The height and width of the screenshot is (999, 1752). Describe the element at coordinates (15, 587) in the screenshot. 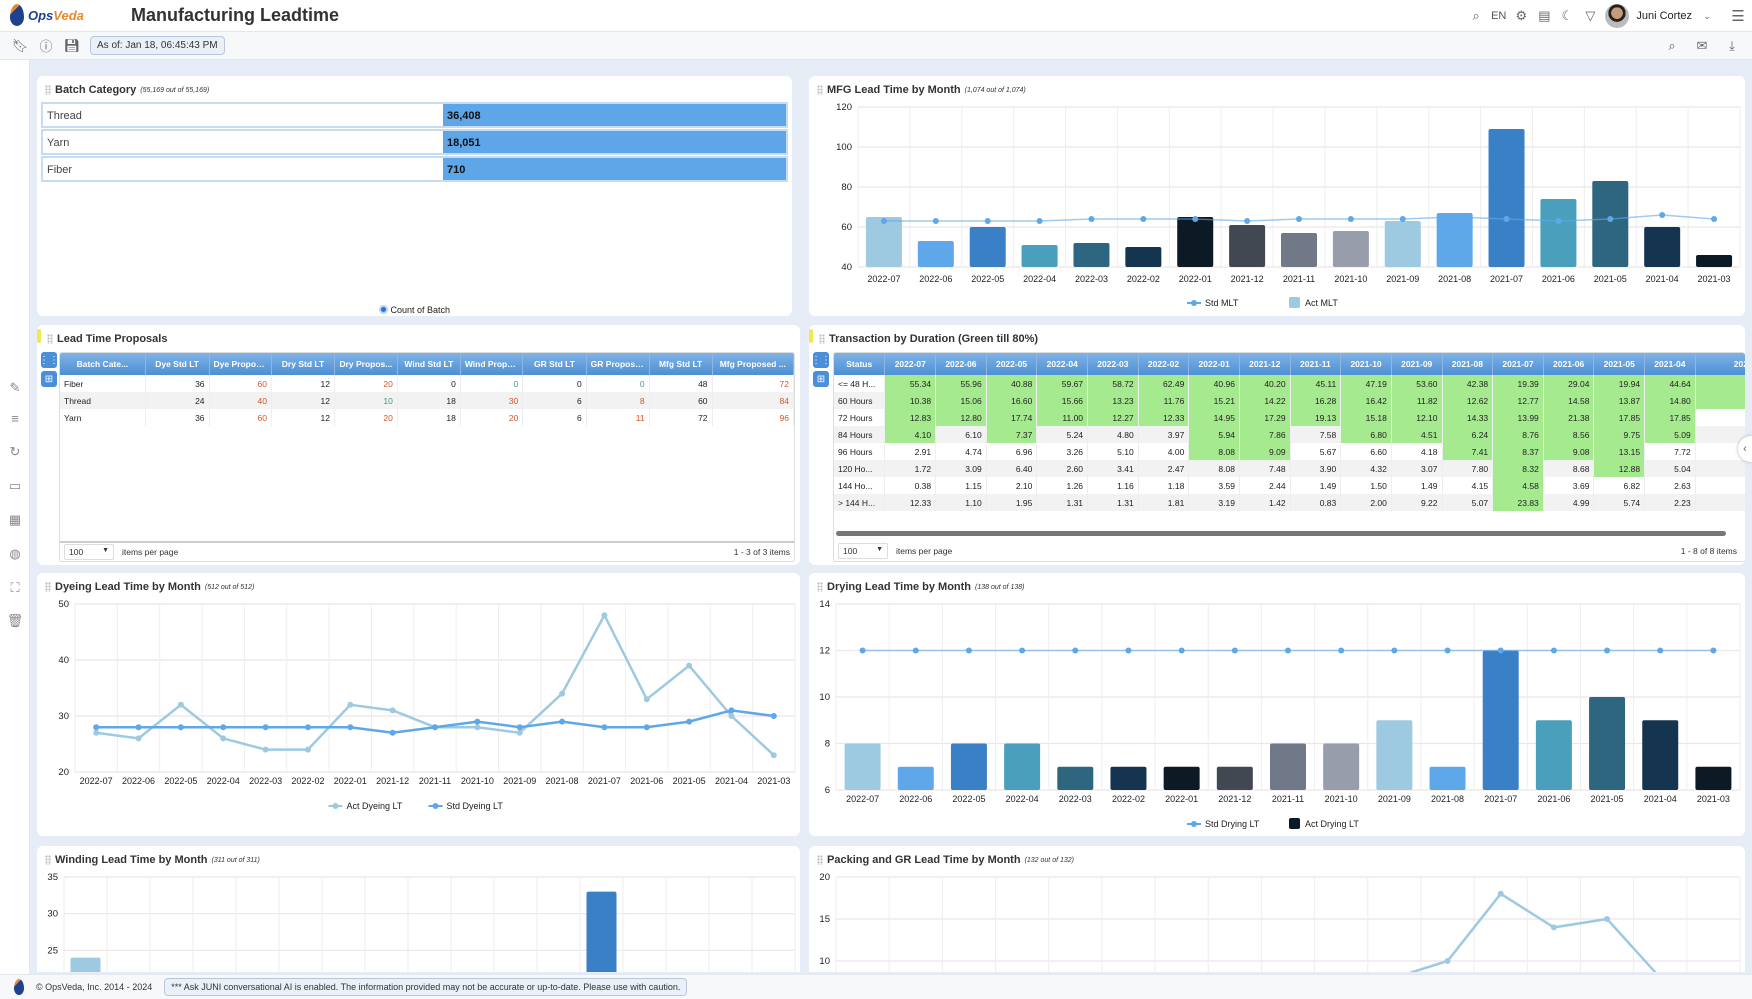

I see `fullscreen-icon: ⛶` at that location.